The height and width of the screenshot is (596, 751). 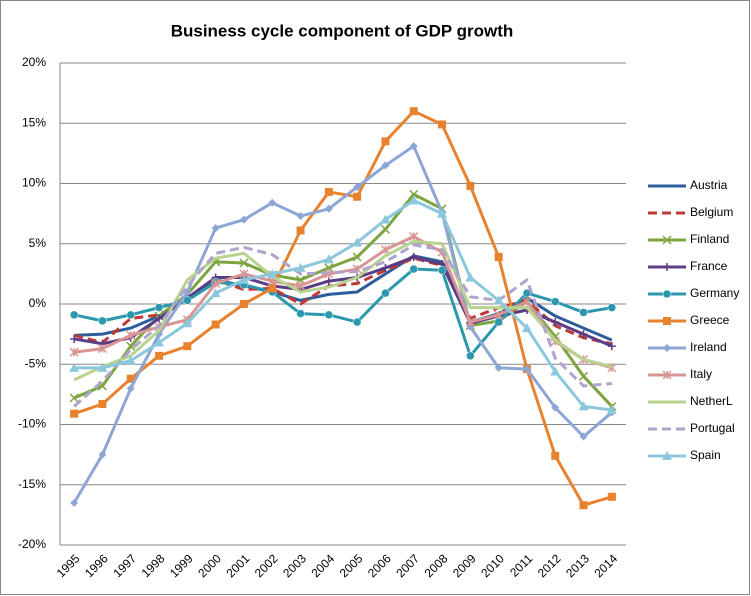 I want to click on legend-label: Germany, so click(x=714, y=293).